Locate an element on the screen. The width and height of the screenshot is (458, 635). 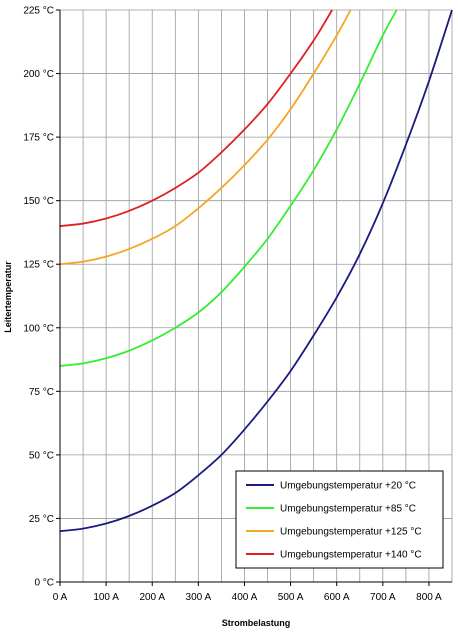
x-tick-label: 300 A is located at coordinates (199, 597).